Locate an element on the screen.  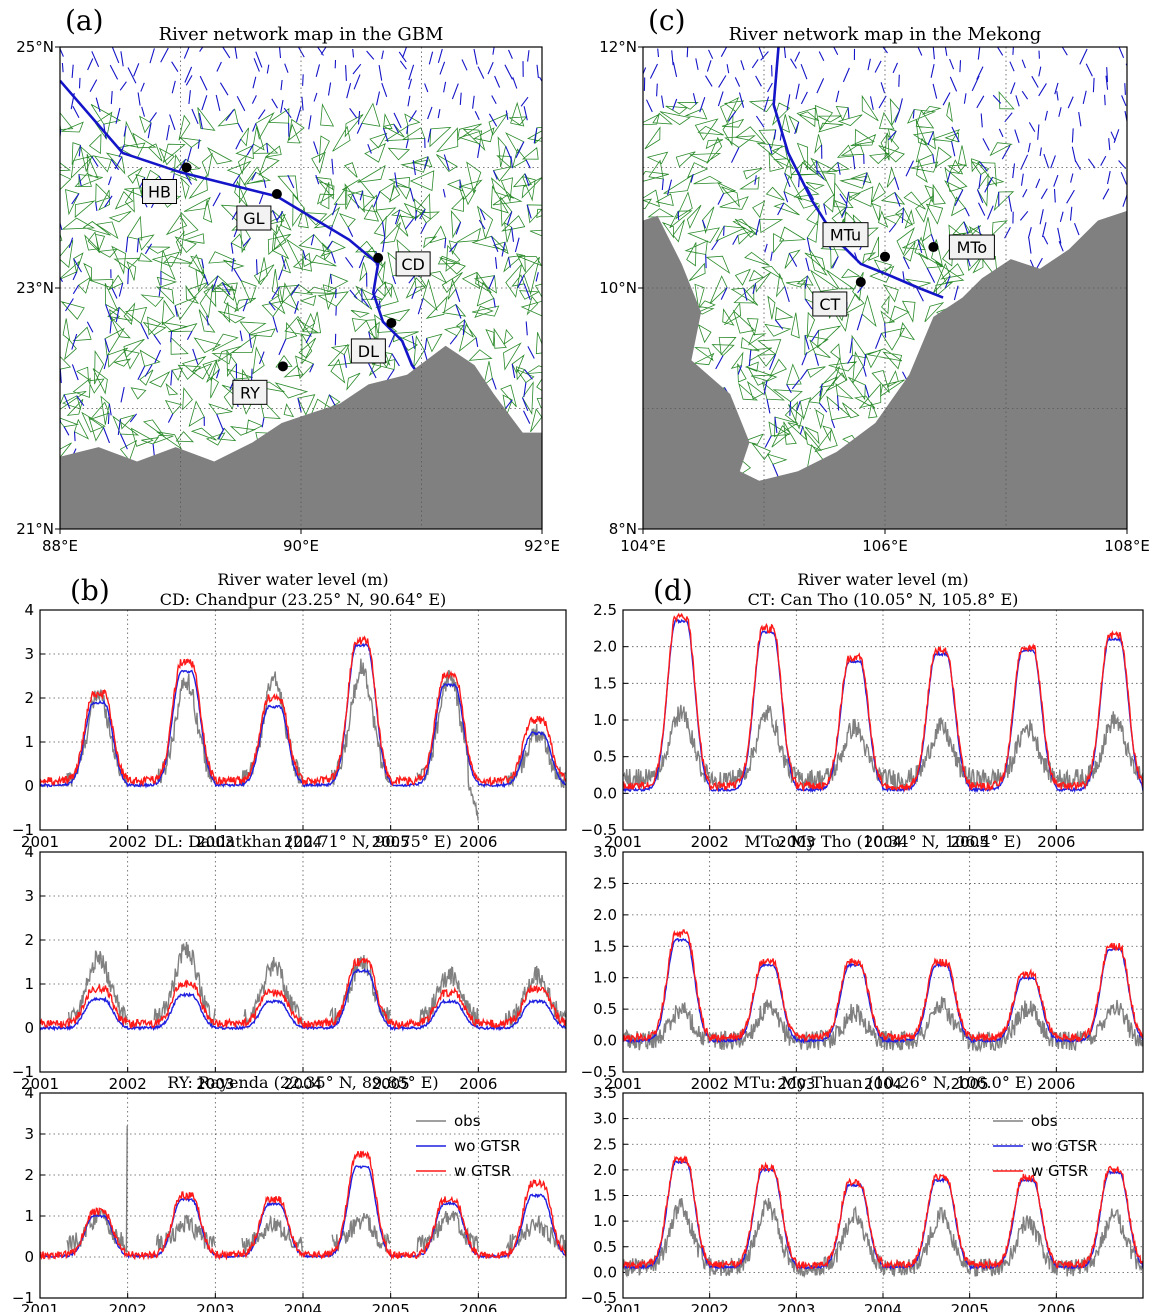
station-label: GL is located at coordinates (253, 218).